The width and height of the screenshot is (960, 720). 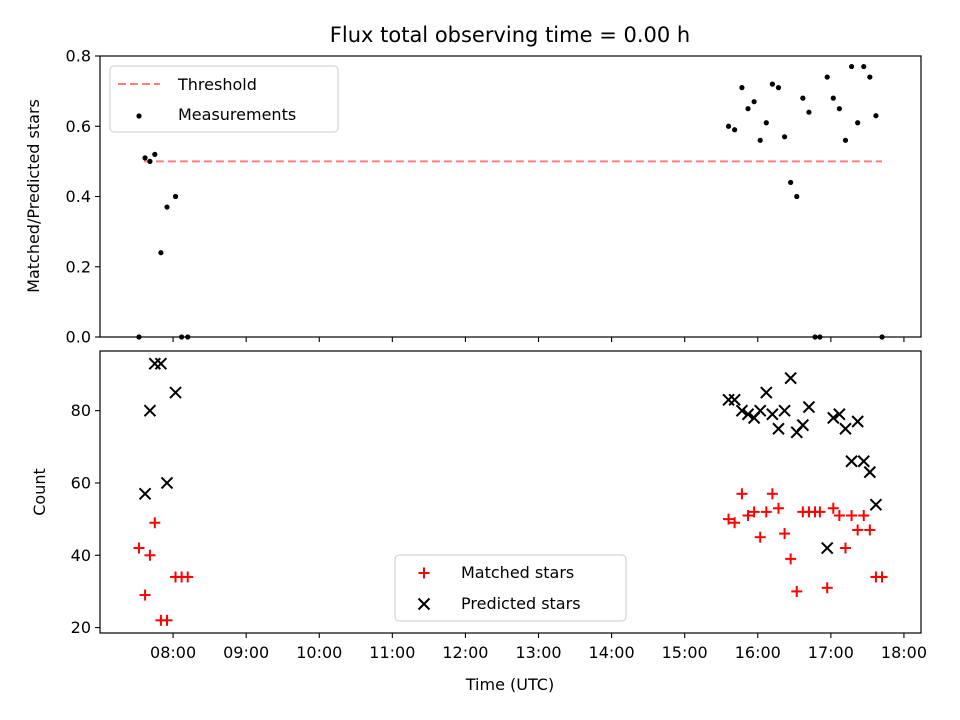 What do you see at coordinates (392, 652) in the screenshot?
I see `x-tick-label: 11:00` at bounding box center [392, 652].